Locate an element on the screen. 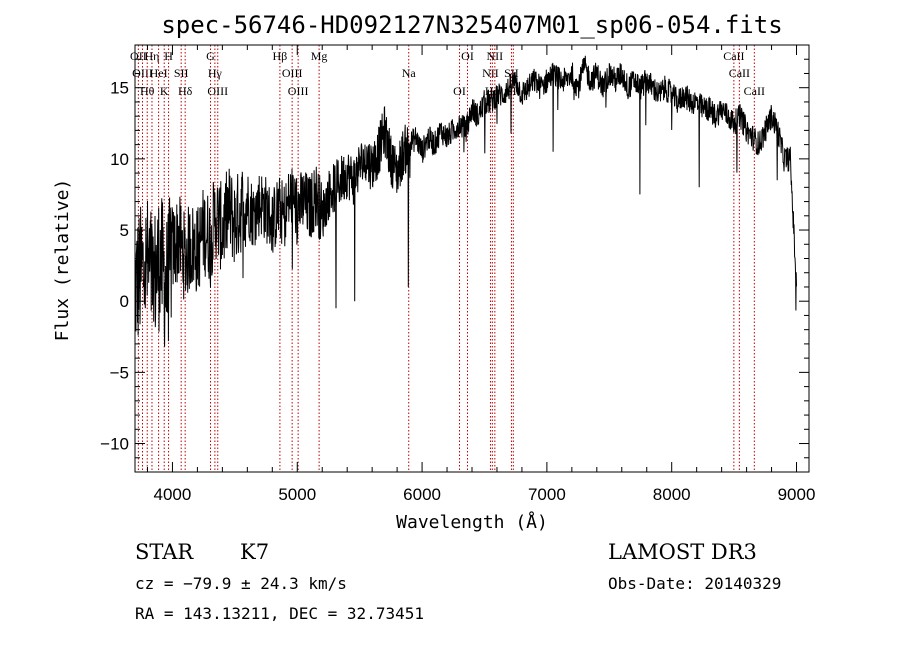 Image resolution: width=900 pixels, height=649 pixels. y-tick-label: −5 is located at coordinates (119, 372).